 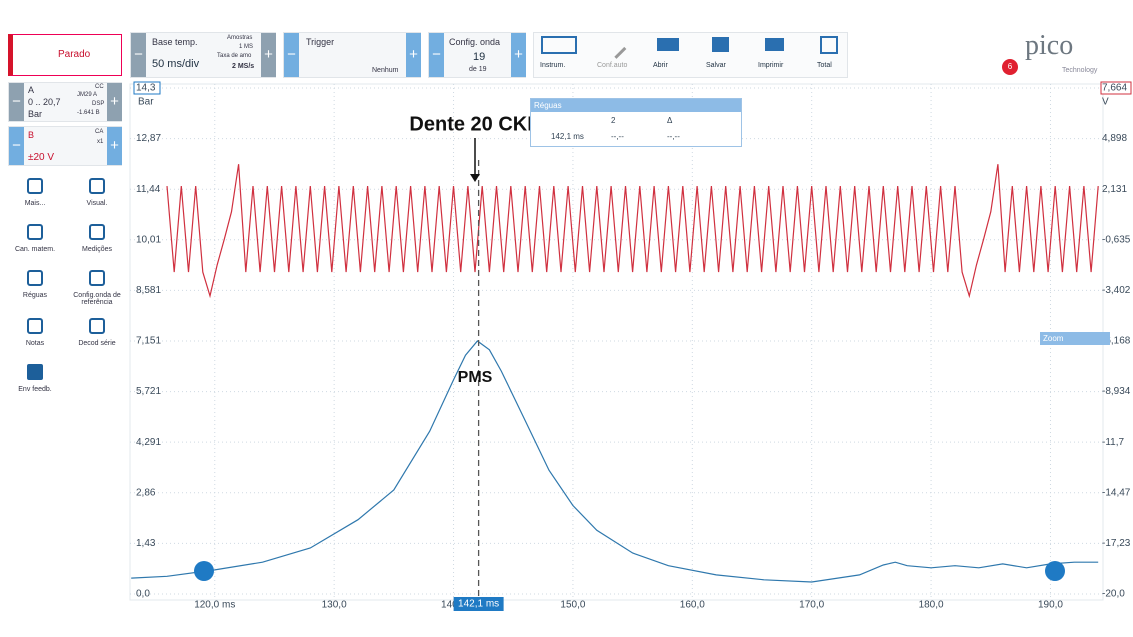 I want to click on side-label: Env feedb., so click(x=35, y=389).